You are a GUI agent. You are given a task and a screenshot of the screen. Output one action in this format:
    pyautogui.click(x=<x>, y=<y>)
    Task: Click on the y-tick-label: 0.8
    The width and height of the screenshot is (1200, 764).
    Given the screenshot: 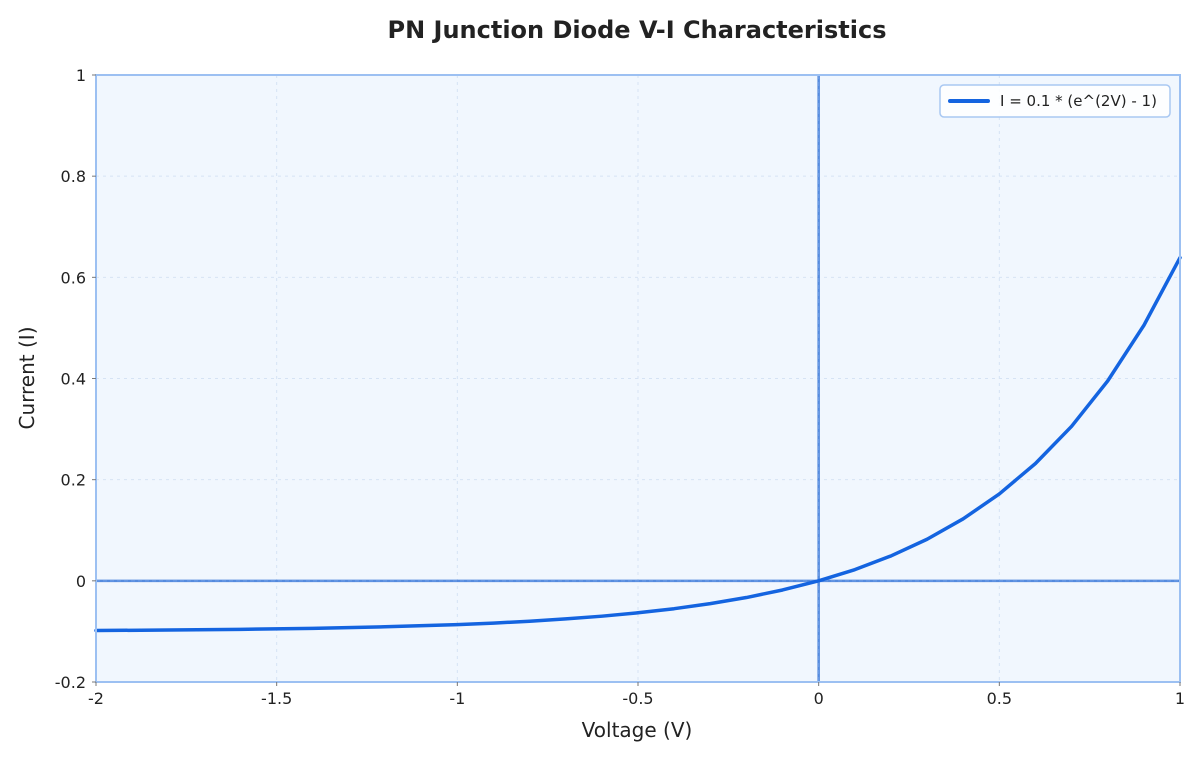 What is the action you would take?
    pyautogui.click(x=73, y=176)
    